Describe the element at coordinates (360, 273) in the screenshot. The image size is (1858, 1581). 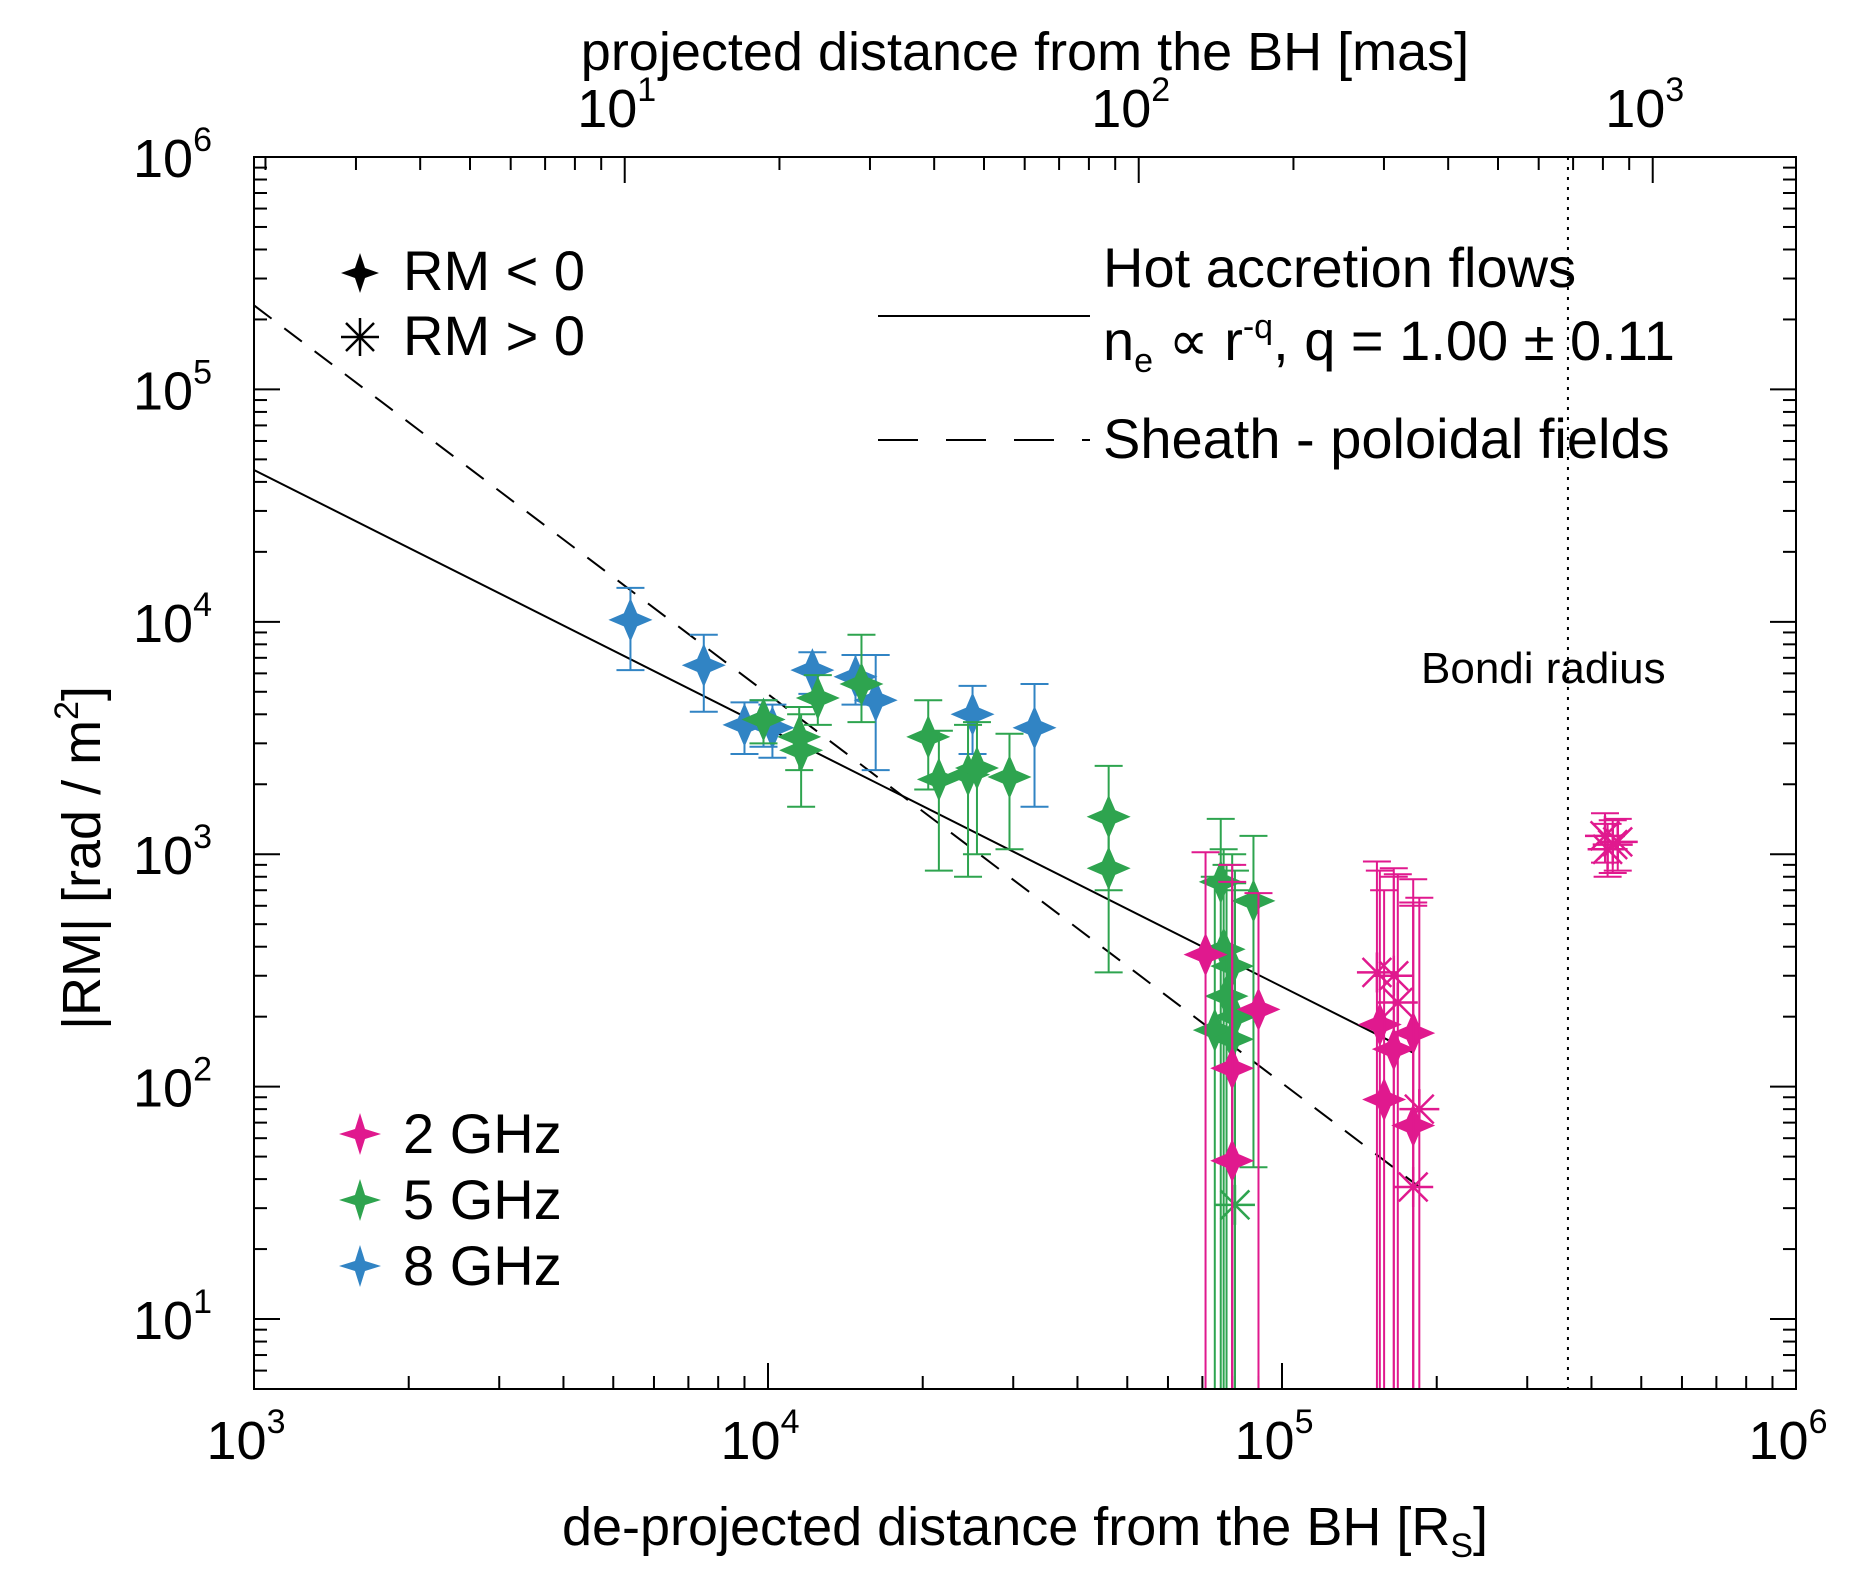
I see `legend-neg-marker-icon` at that location.